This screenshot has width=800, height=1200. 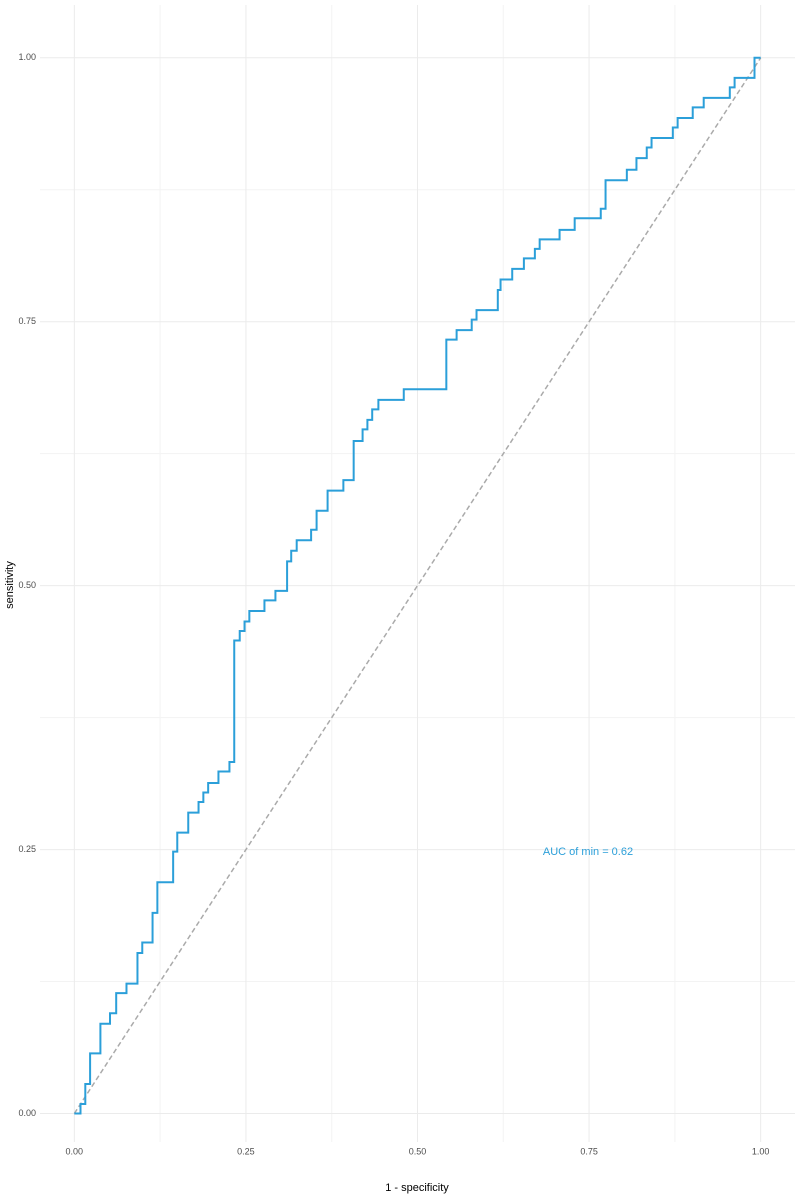 What do you see at coordinates (418, 1151) in the screenshot?
I see `x-tick-label: 0.50` at bounding box center [418, 1151].